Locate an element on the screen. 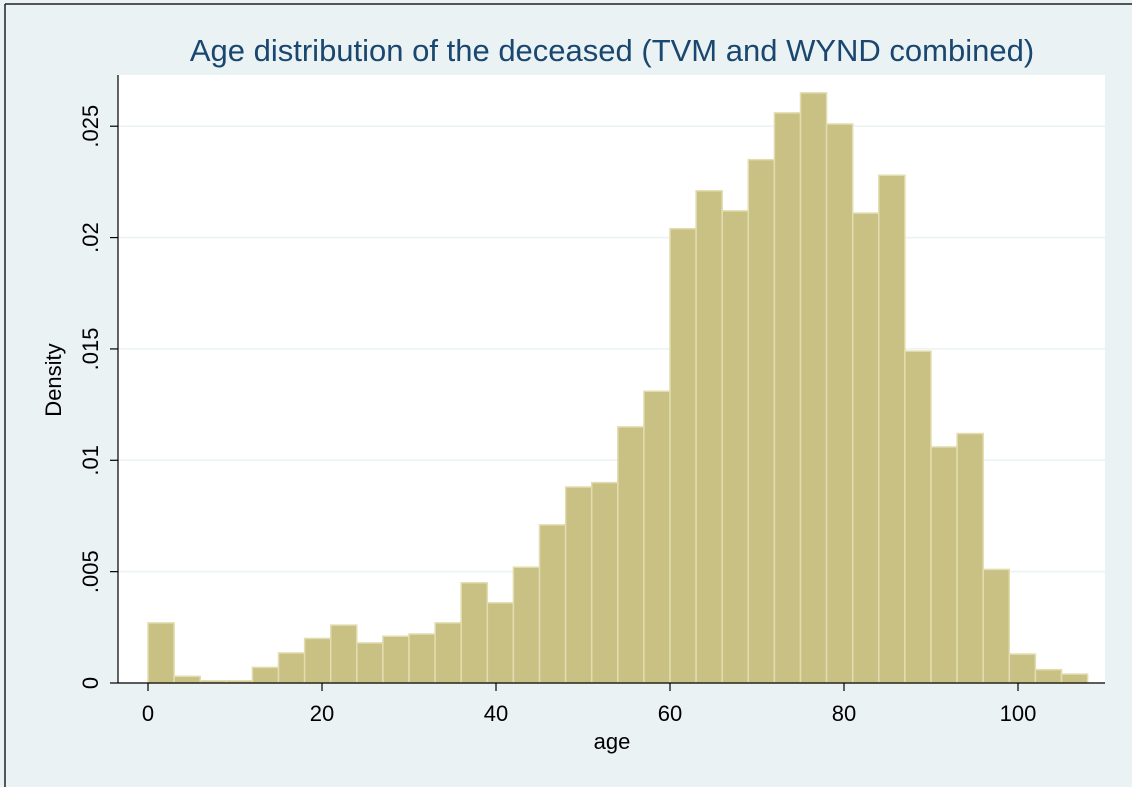  x-tick-label: 20 is located at coordinates (322, 713).